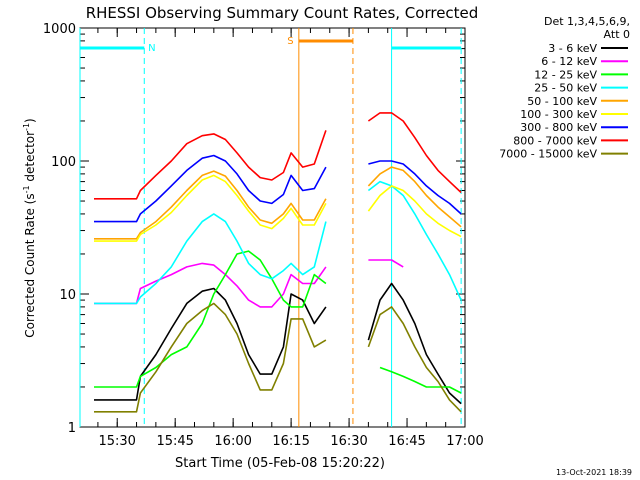 This screenshot has width=640, height=480. I want to click on y-axis-label-base: Corrected Count Rate (s, so click(30, 265).